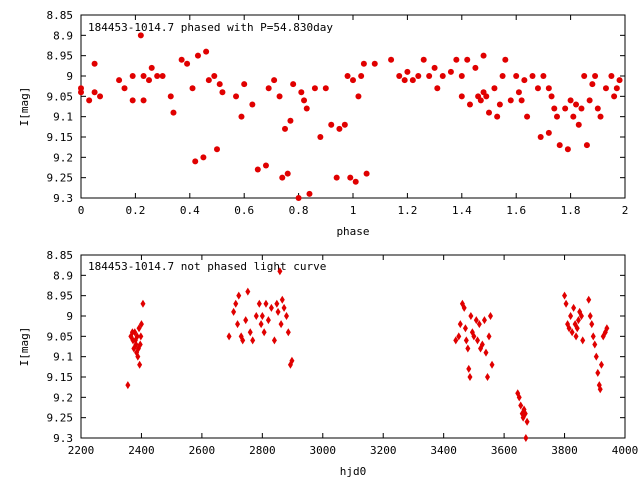 This screenshot has height=480, width=640. Describe the element at coordinates (60, 96) in the screenshot. I see `y-tick-label: 9.05` at that location.